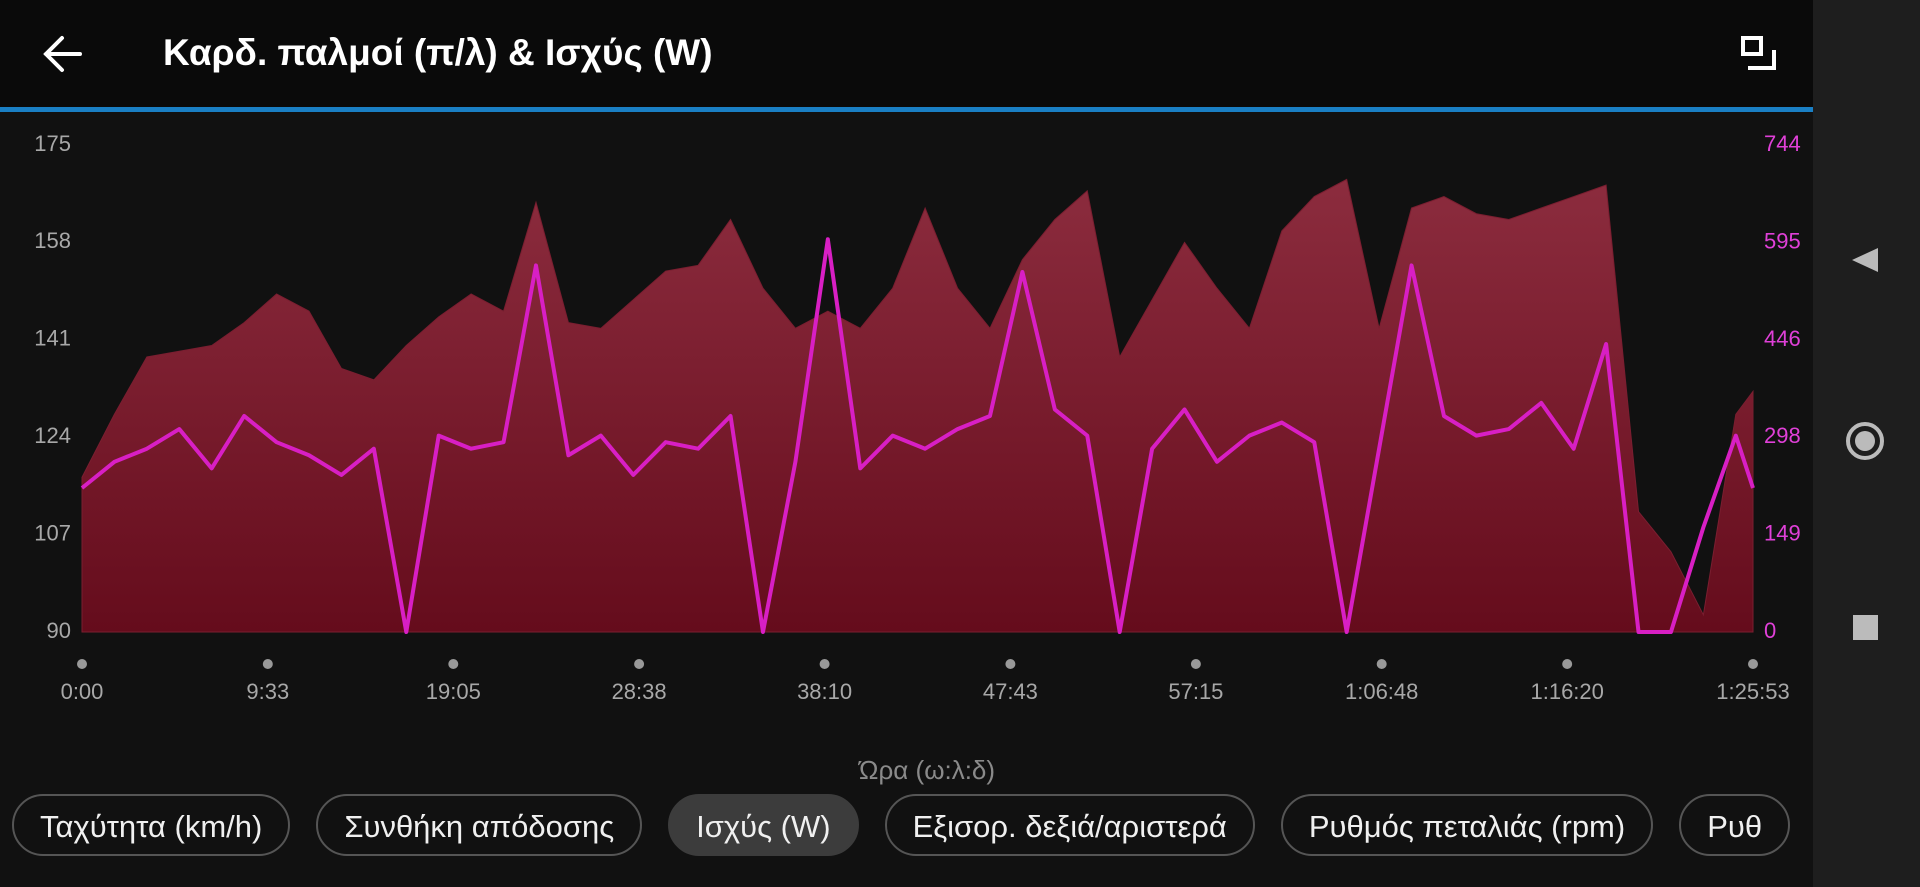 This screenshot has width=1920, height=887. I want to click on y2-tick-label: 744, so click(1782, 143).